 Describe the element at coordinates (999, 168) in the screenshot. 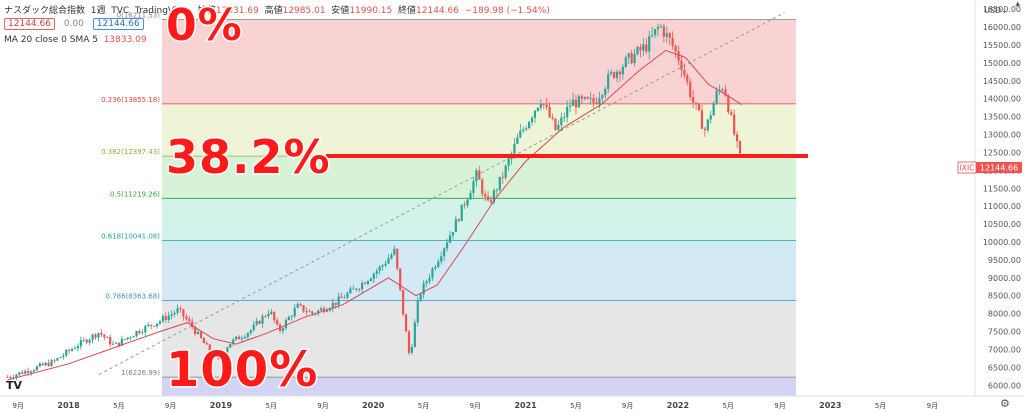

I see `last-price-value: 12144.66` at that location.